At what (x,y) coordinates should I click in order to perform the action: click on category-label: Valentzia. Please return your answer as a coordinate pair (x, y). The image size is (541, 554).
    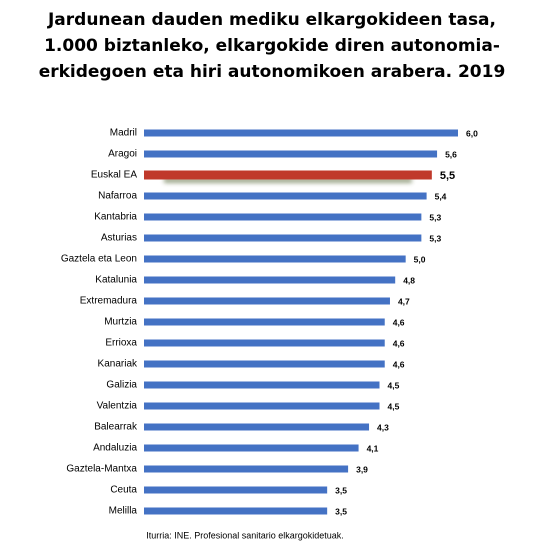
    Looking at the image, I should click on (117, 406).